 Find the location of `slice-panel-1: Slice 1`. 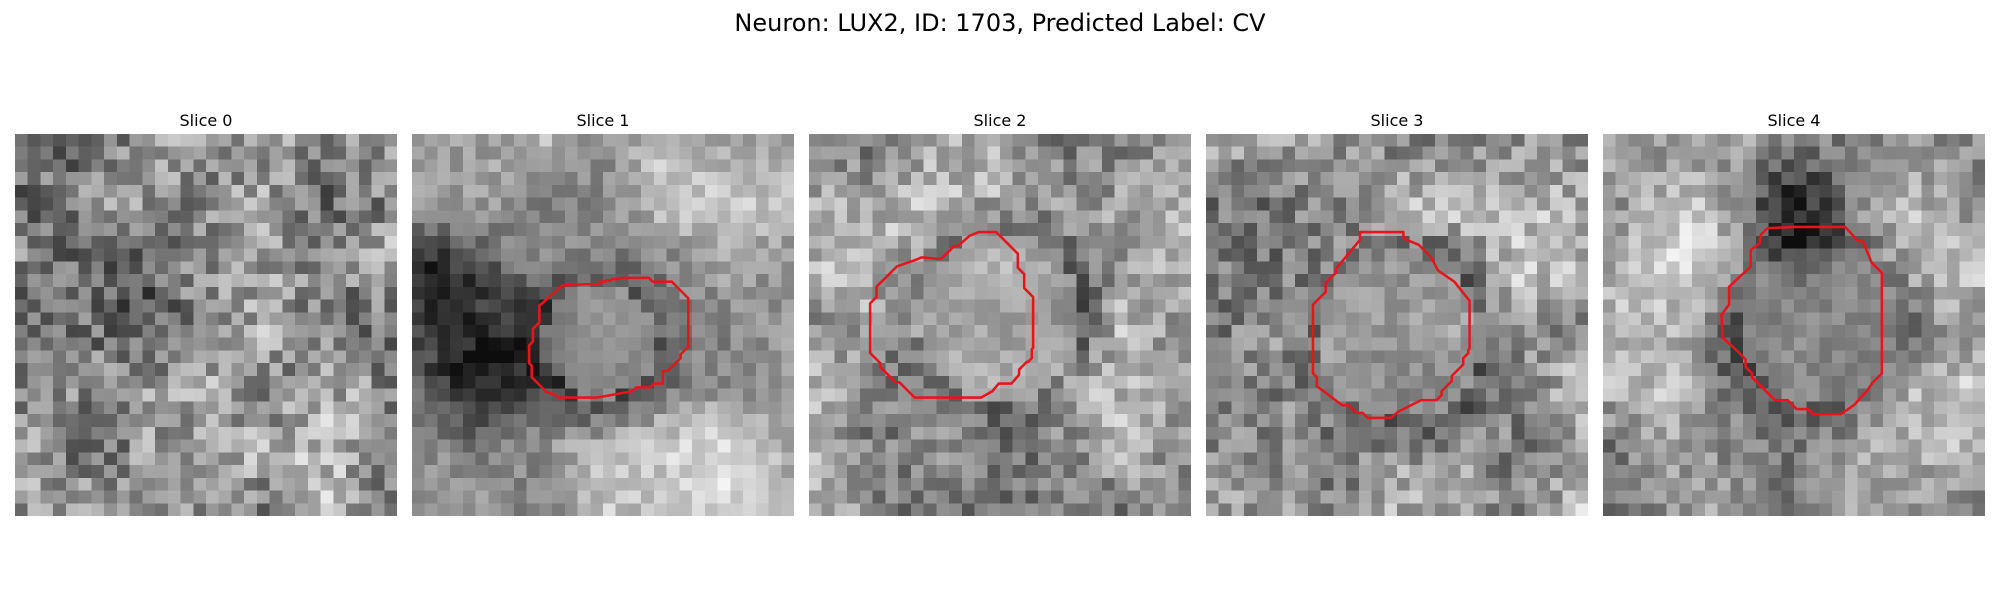

slice-panel-1: Slice 1 is located at coordinates (603, 312).